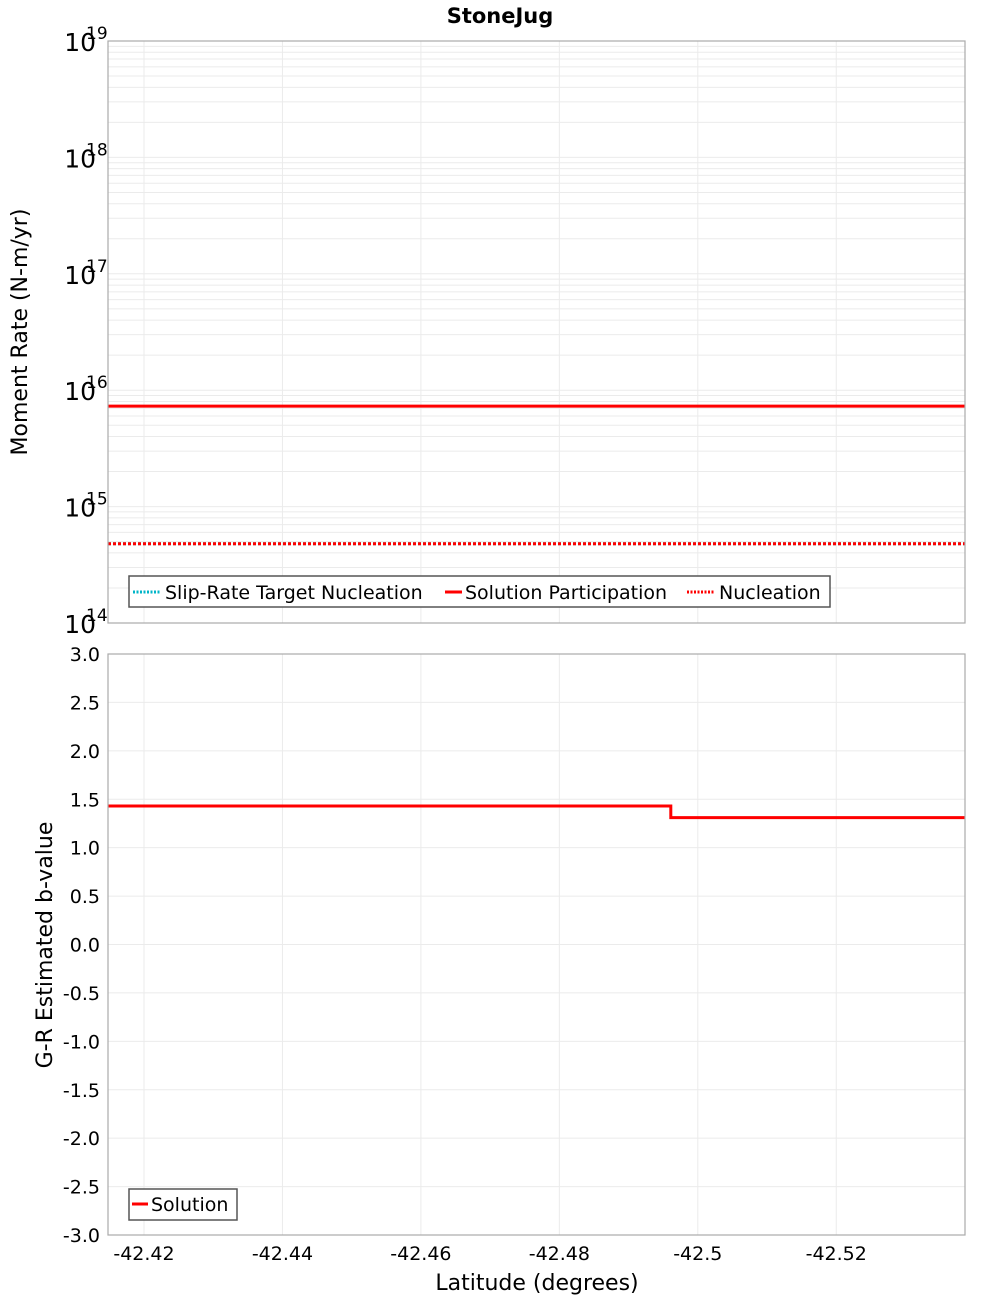 The image size is (1000, 1300). I want to click on x-axis-ticks: -42.42 -42.44 -42.46 -42.48 -42.5 -42.52, so click(489, 1254).